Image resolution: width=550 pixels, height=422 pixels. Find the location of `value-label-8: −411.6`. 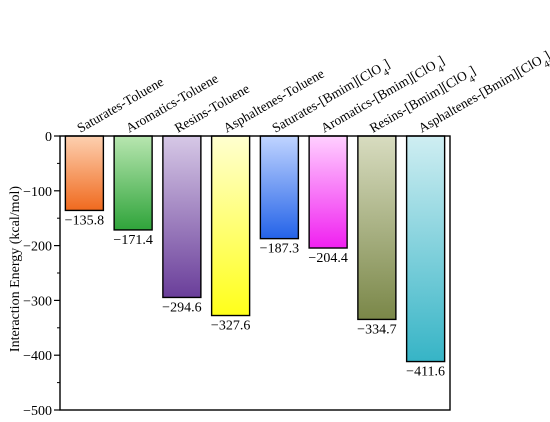

value-label-8: −411.6 is located at coordinates (425, 372).